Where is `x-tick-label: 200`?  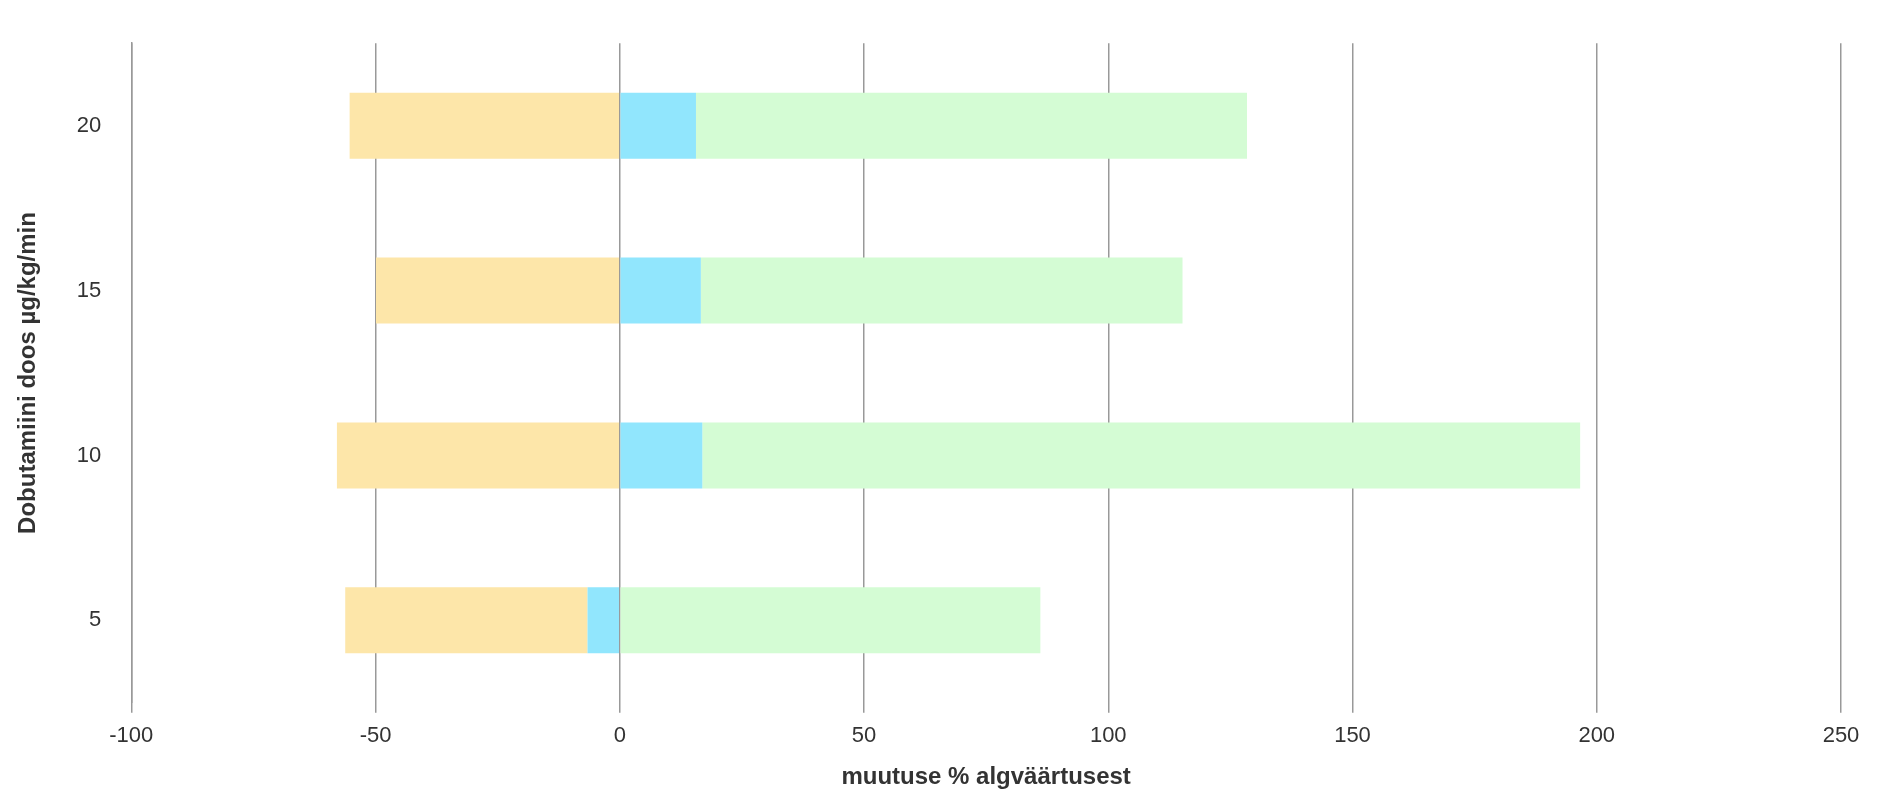 x-tick-label: 200 is located at coordinates (1597, 735).